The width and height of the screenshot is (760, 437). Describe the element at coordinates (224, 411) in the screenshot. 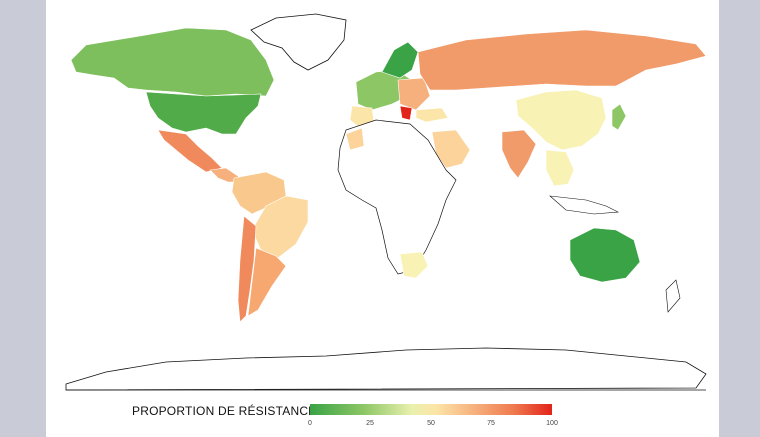

I see `legend-title: PROPORTION DE RÉSISTANCE` at that location.